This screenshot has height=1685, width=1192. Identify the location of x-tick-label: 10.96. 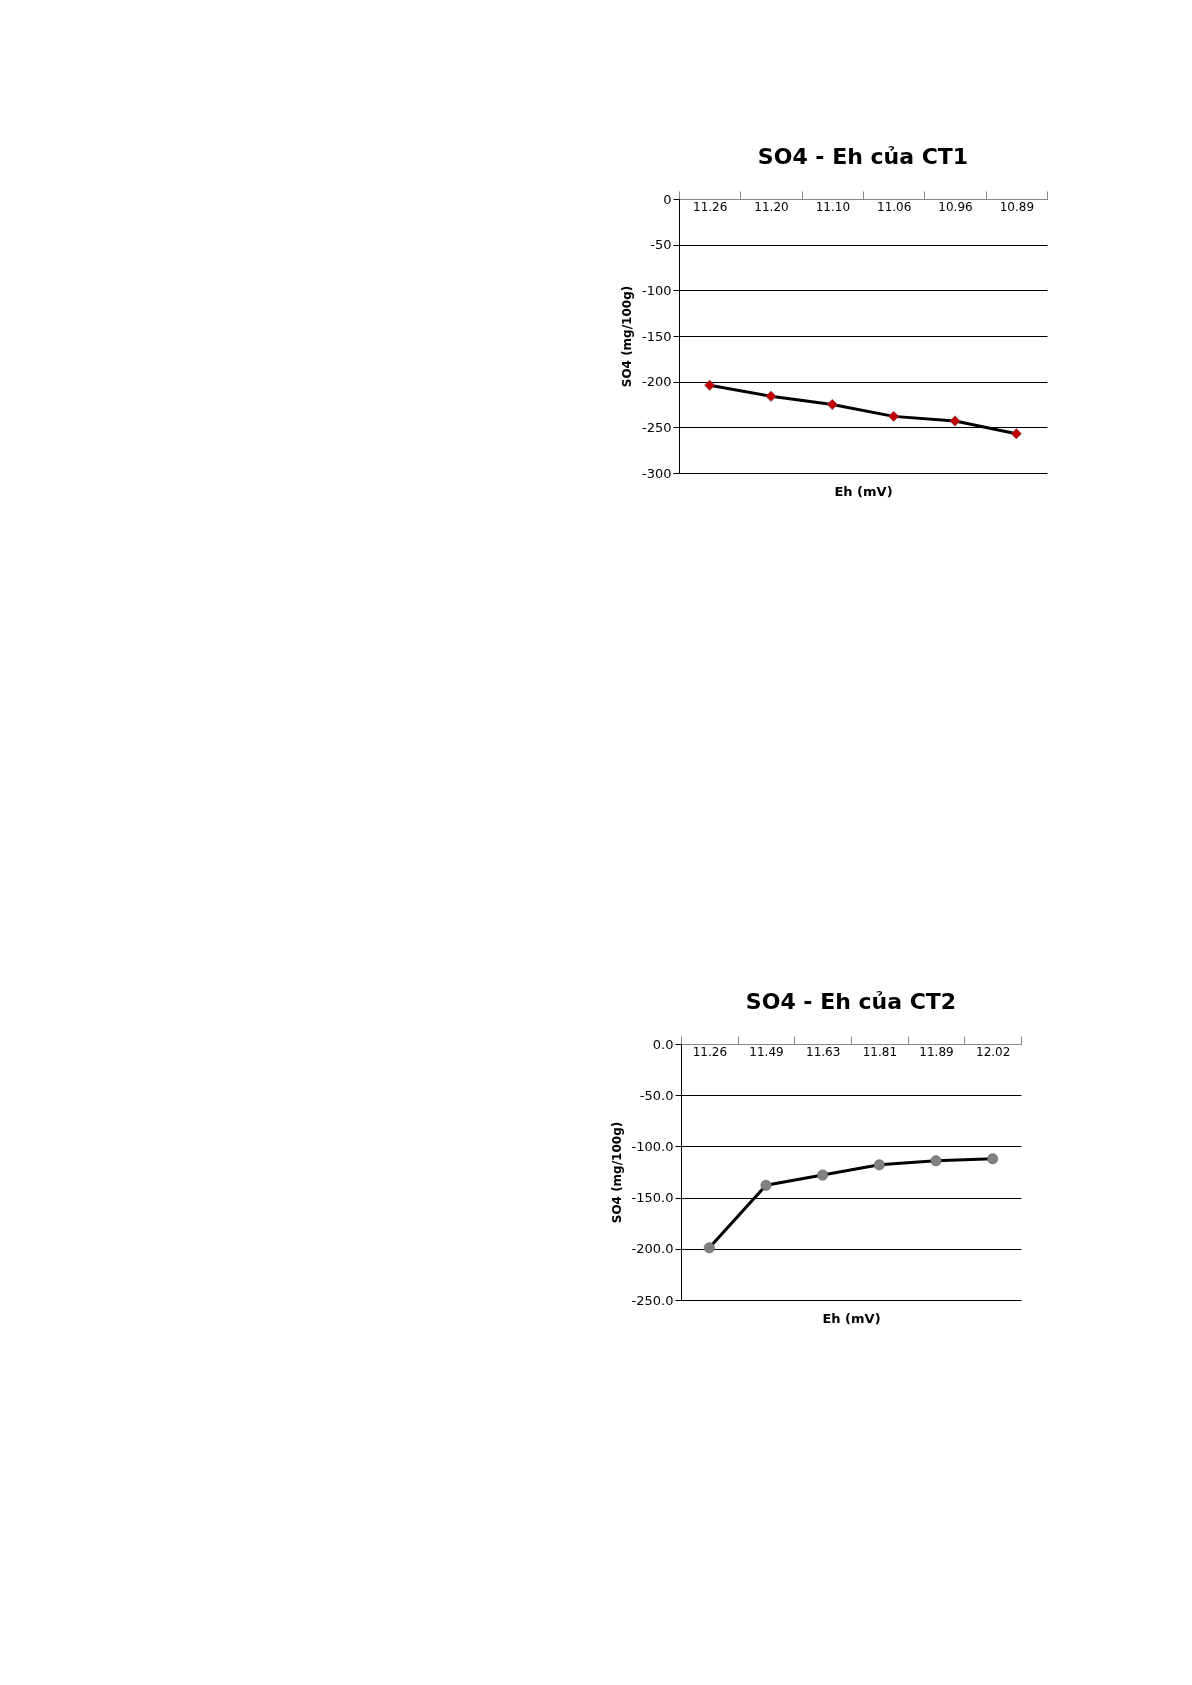
(955, 206).